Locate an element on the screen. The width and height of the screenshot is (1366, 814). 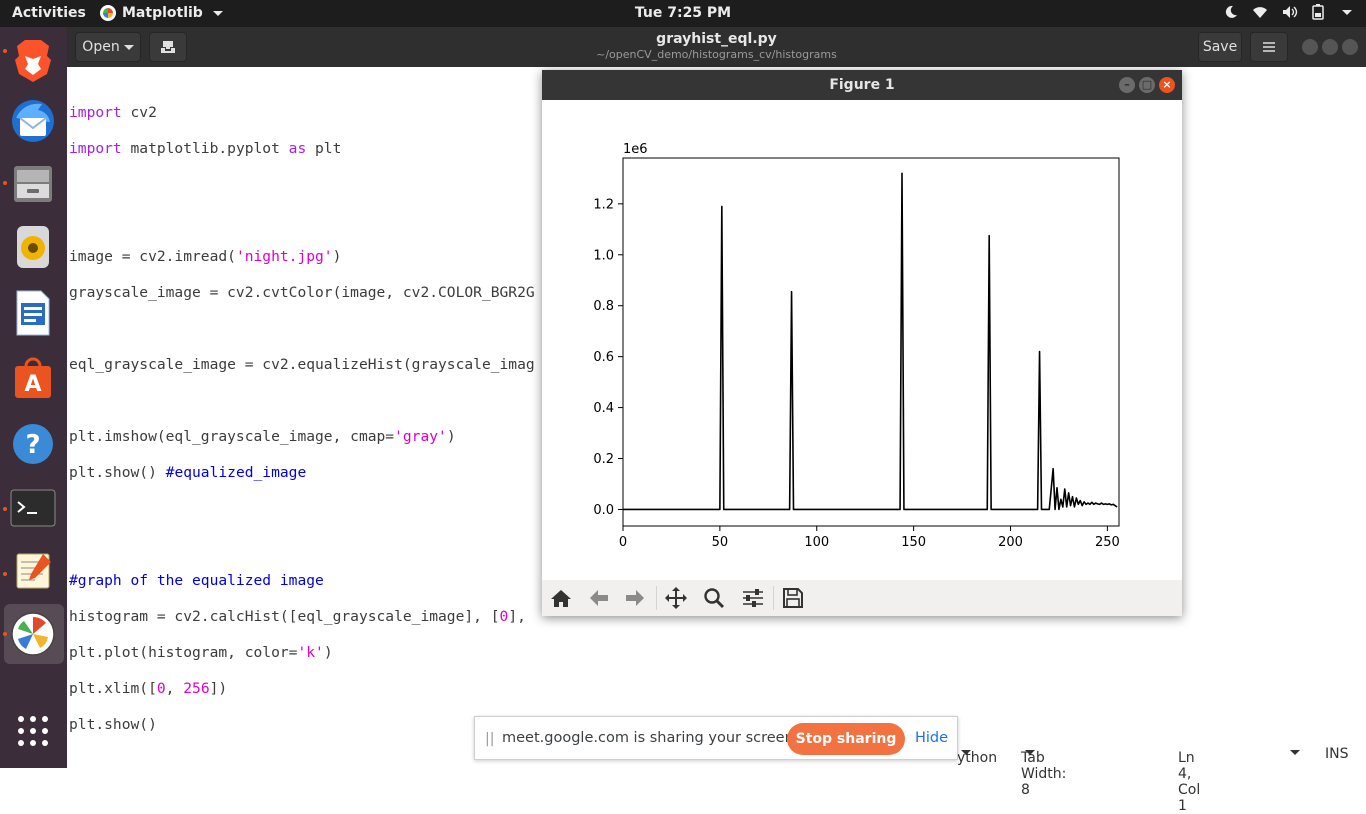
save-button-label: Save is located at coordinates (1220, 47).